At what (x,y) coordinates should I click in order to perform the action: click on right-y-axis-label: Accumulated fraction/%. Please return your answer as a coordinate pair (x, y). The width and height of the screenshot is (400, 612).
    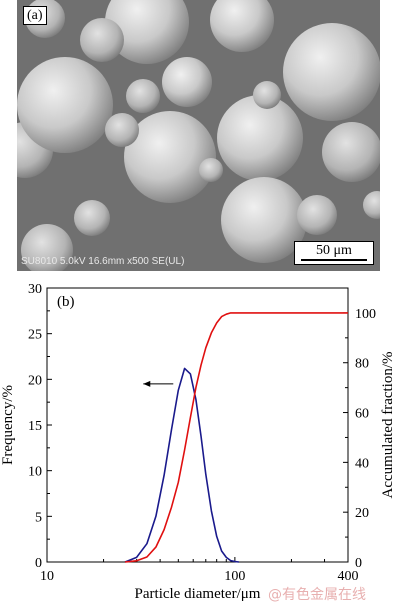
    Looking at the image, I should click on (388, 424).